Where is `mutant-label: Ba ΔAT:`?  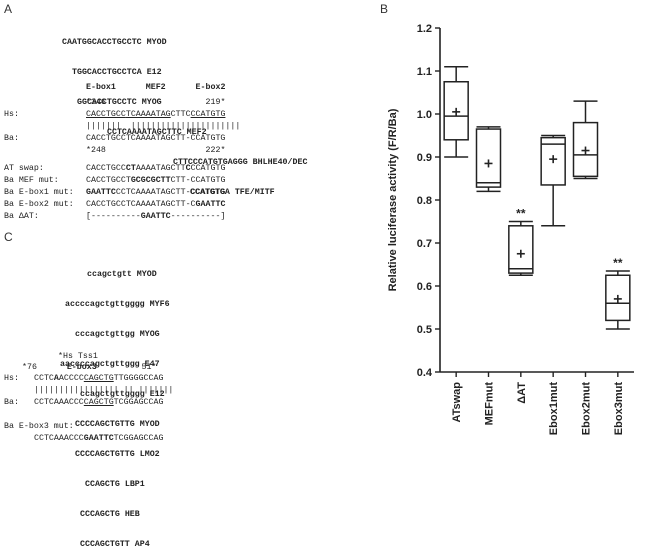 mutant-label: Ba ΔAT: is located at coordinates (21, 216).